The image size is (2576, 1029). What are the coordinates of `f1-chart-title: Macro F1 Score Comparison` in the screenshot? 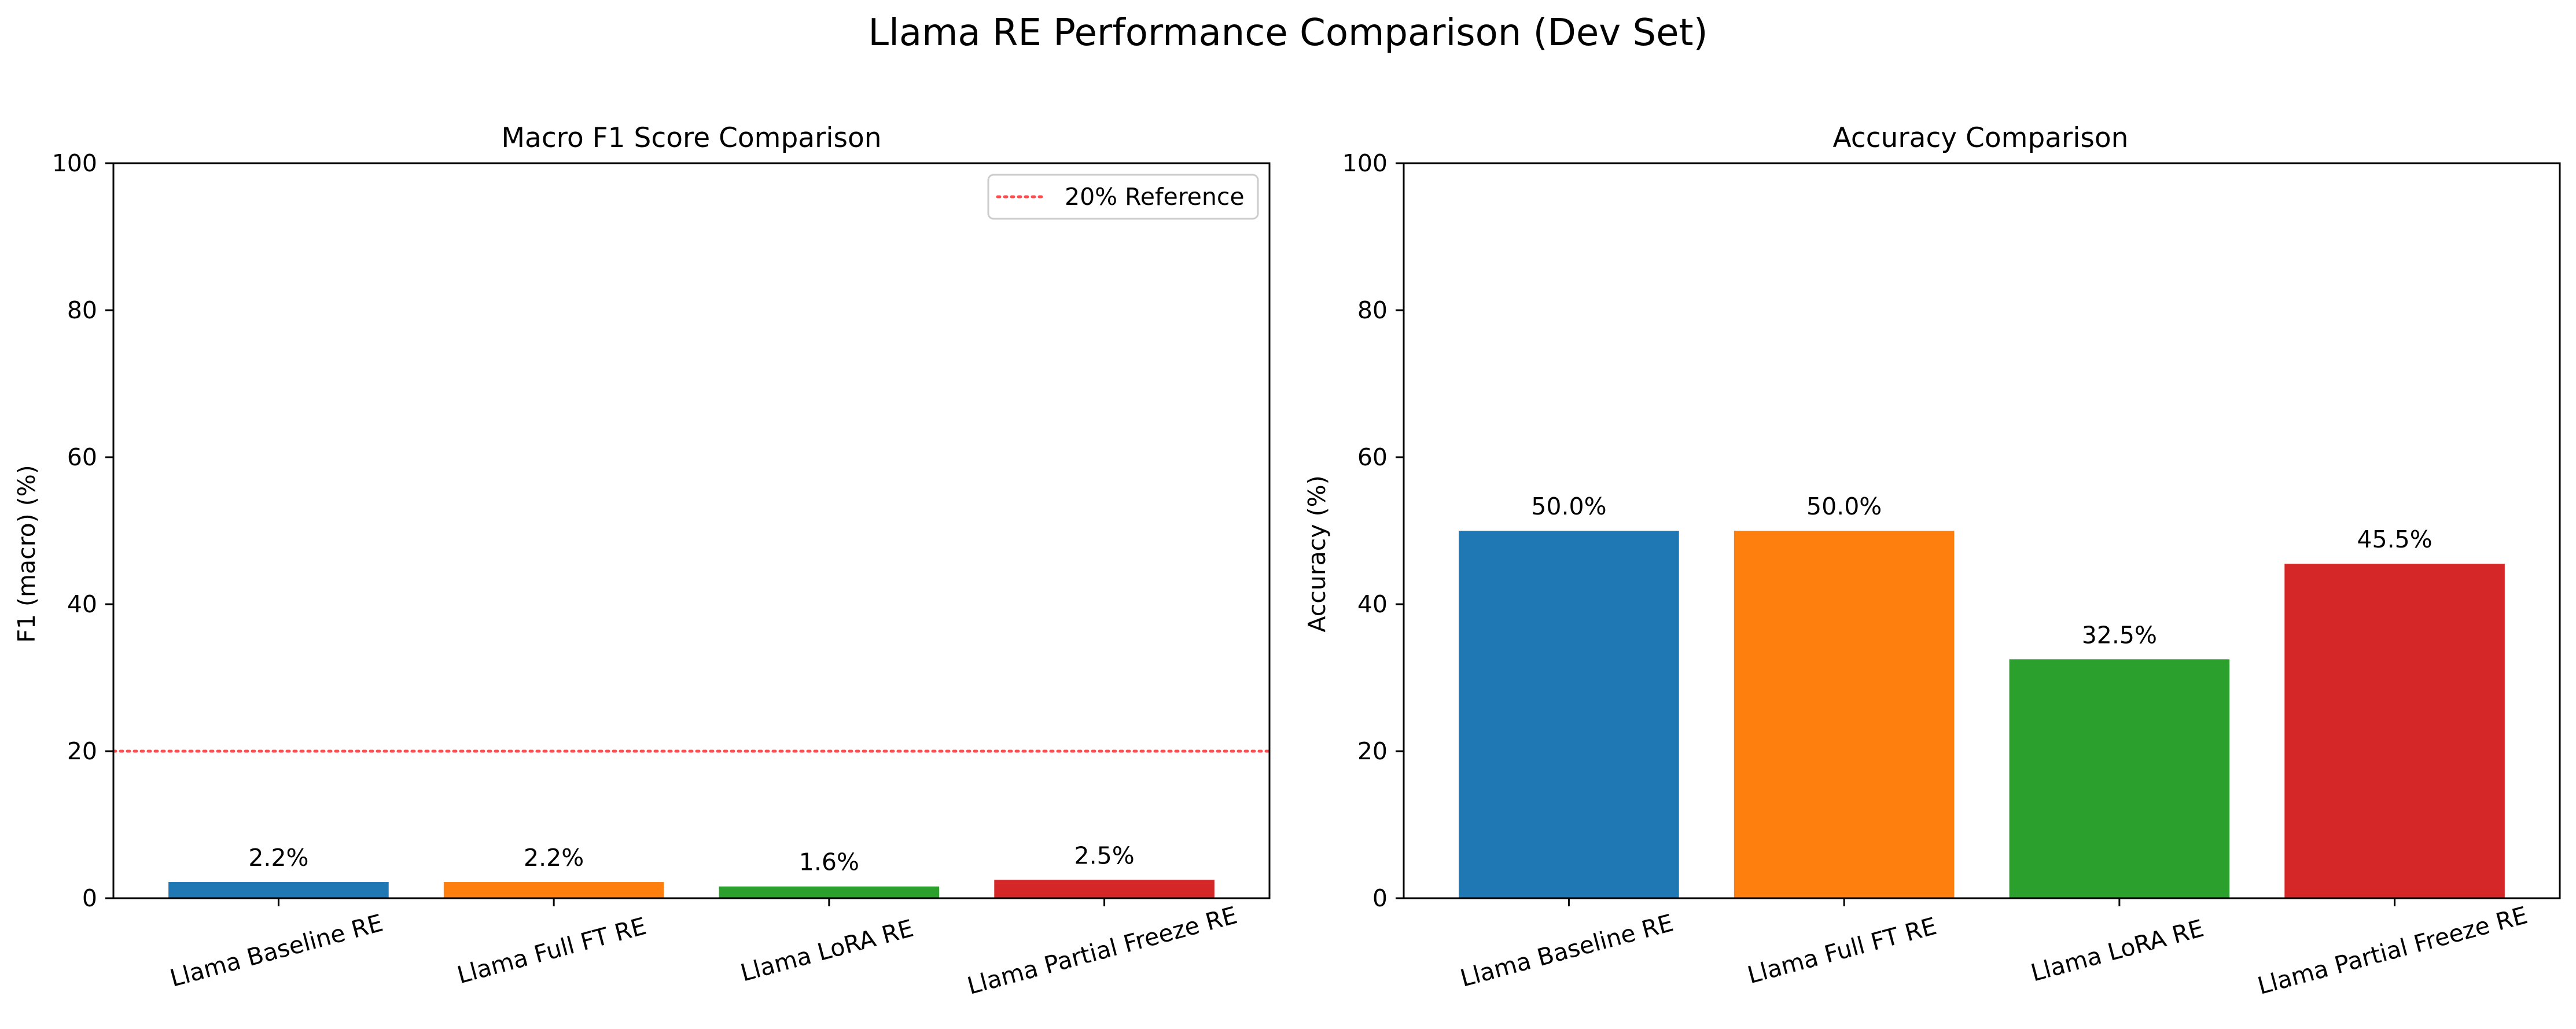 It's located at (691, 138).